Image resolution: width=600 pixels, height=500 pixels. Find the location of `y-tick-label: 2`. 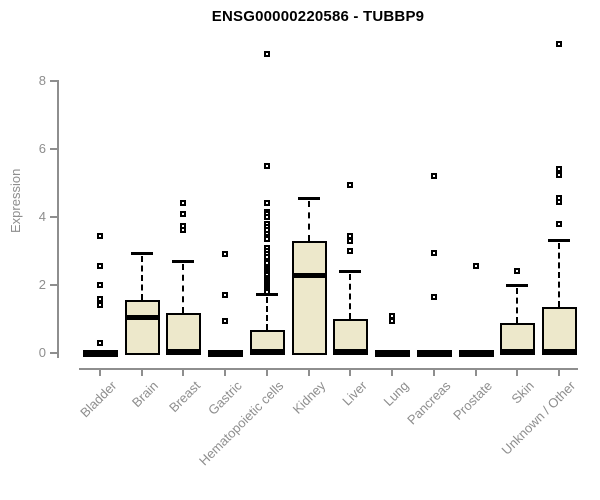

y-tick-label: 2 is located at coordinates (42, 284).